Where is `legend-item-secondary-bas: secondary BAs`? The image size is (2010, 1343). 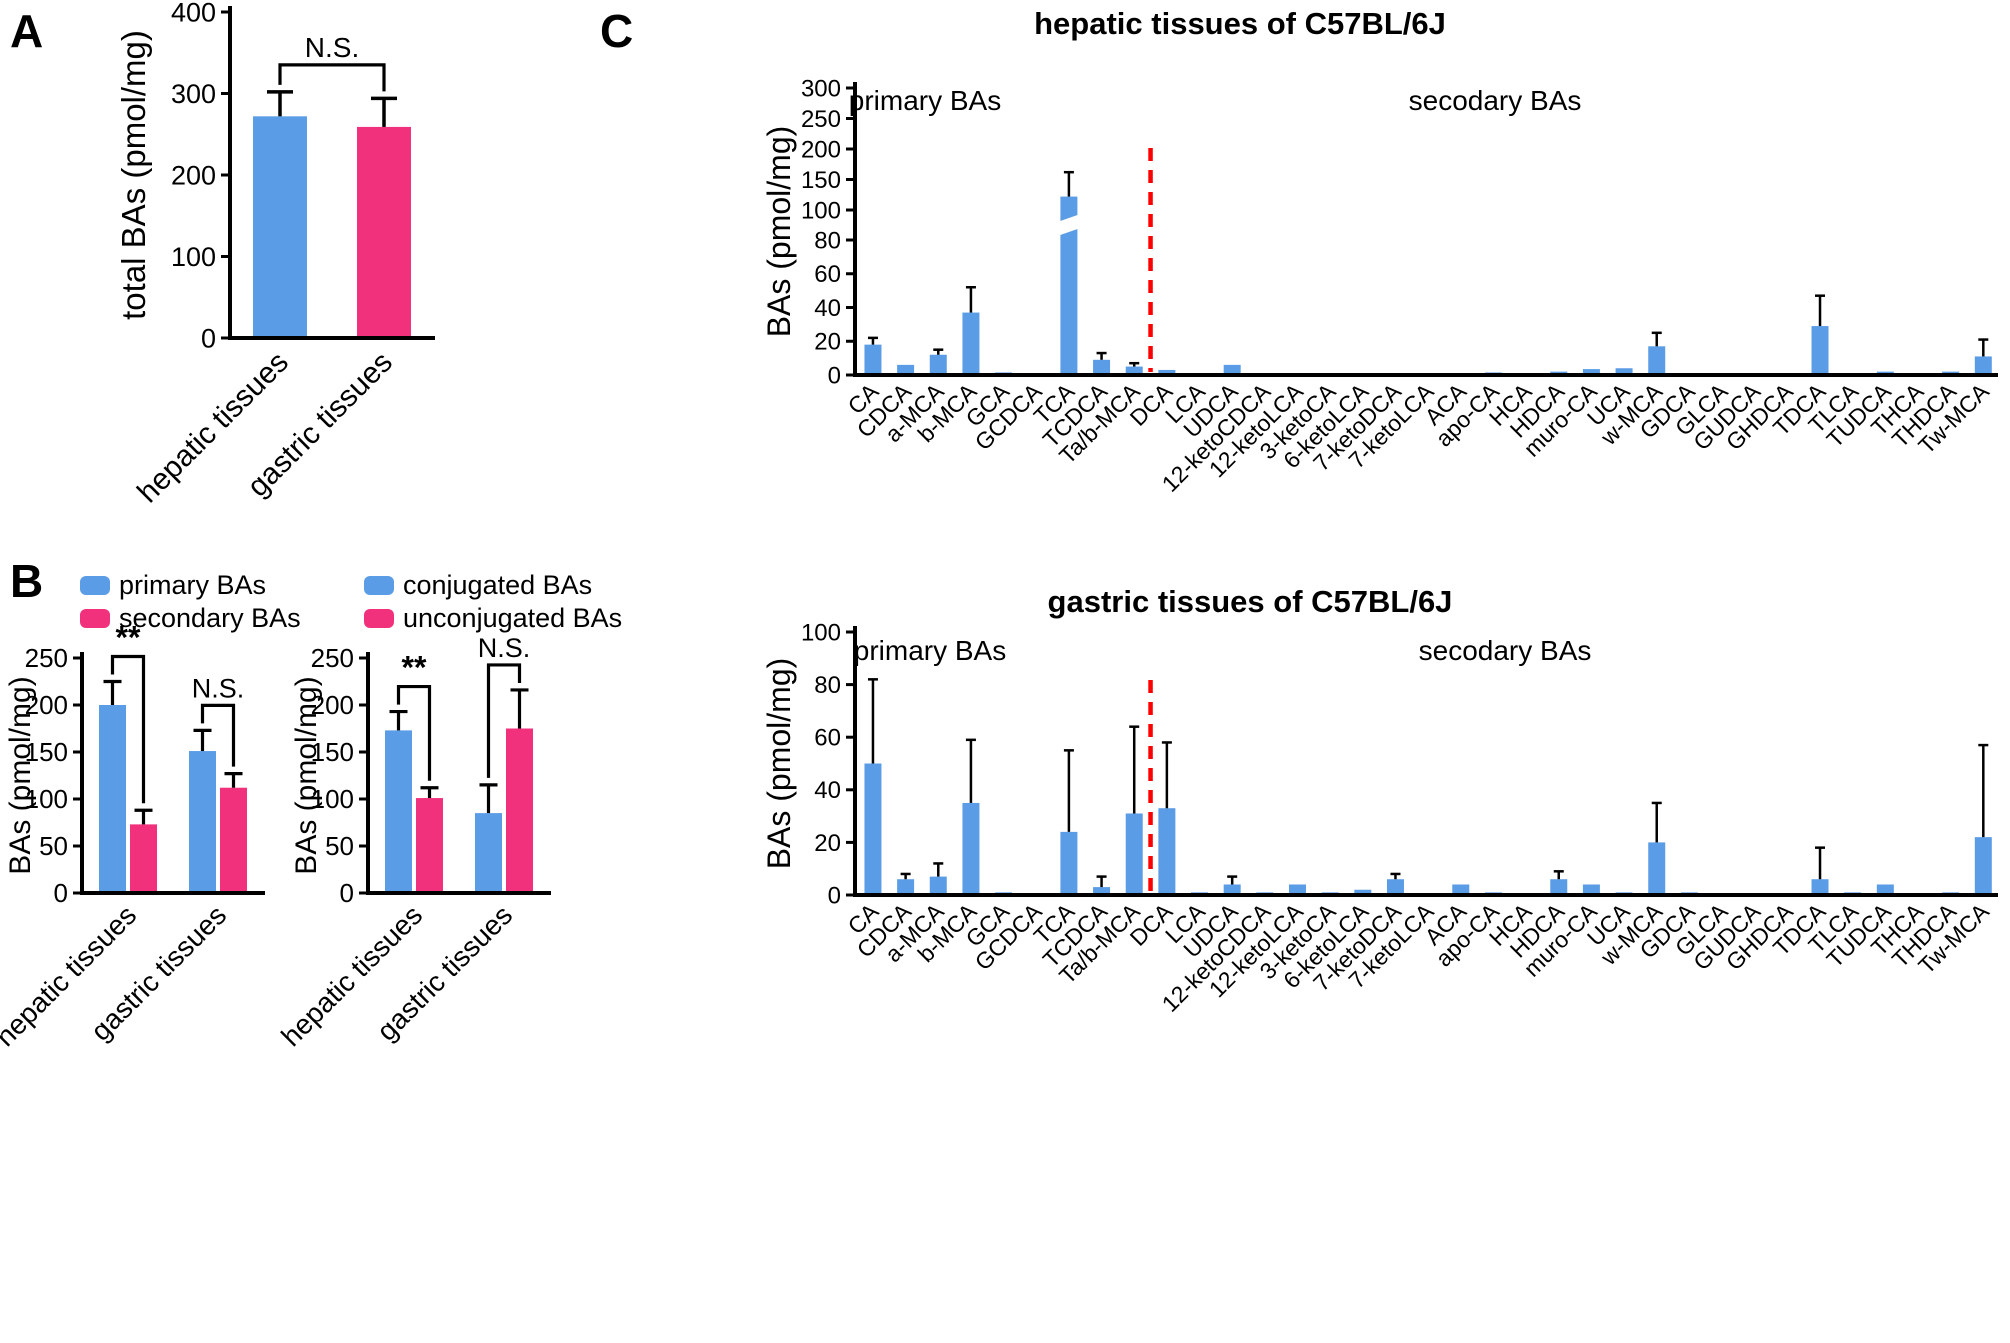 legend-item-secondary-bas: secondary BAs is located at coordinates (190, 618).